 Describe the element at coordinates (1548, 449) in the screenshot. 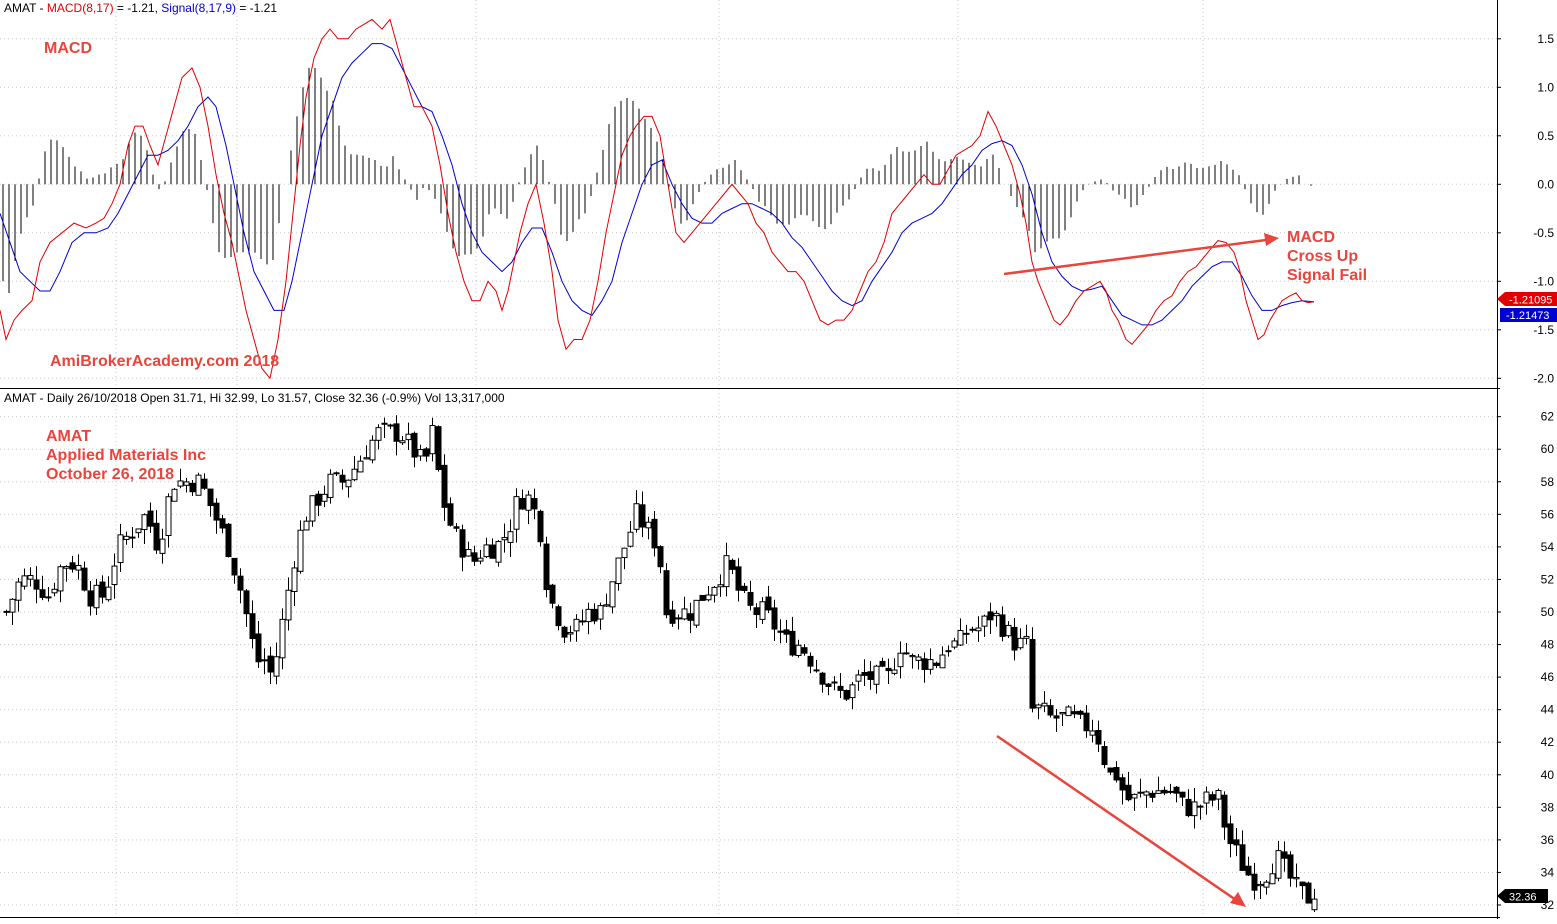

I see `price-tick-label-1: 60` at that location.